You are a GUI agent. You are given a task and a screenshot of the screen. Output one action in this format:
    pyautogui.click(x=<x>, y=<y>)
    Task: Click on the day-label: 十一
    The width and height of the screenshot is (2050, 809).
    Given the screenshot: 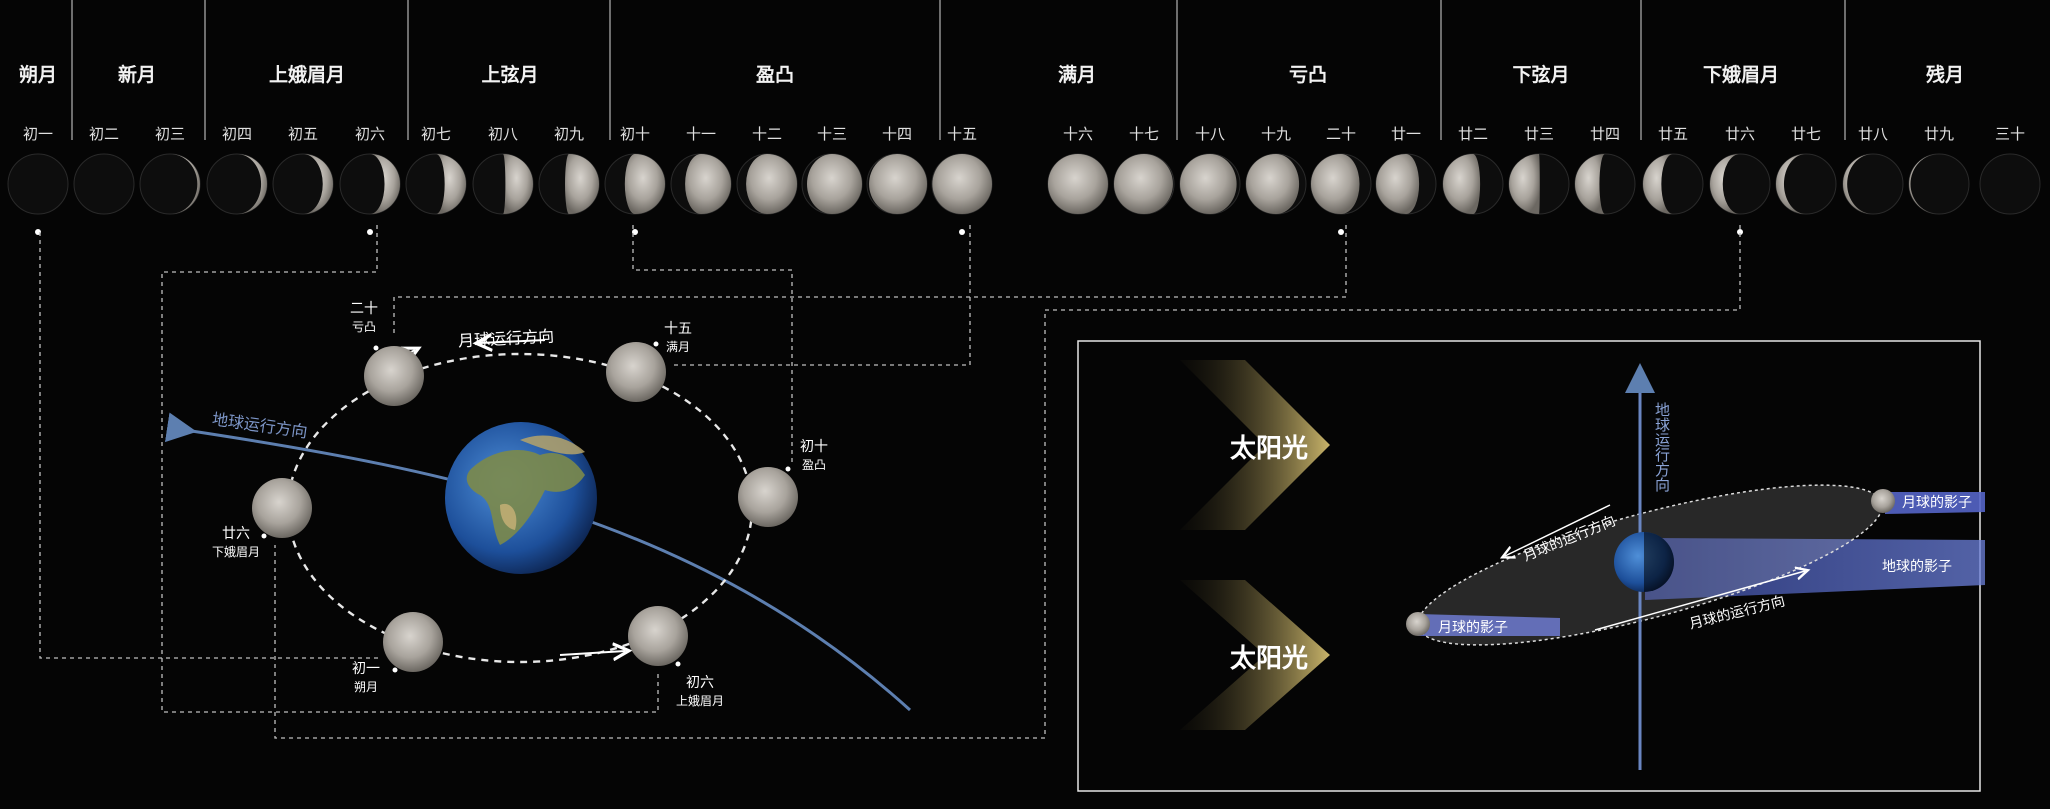 What is the action you would take?
    pyautogui.click(x=701, y=134)
    